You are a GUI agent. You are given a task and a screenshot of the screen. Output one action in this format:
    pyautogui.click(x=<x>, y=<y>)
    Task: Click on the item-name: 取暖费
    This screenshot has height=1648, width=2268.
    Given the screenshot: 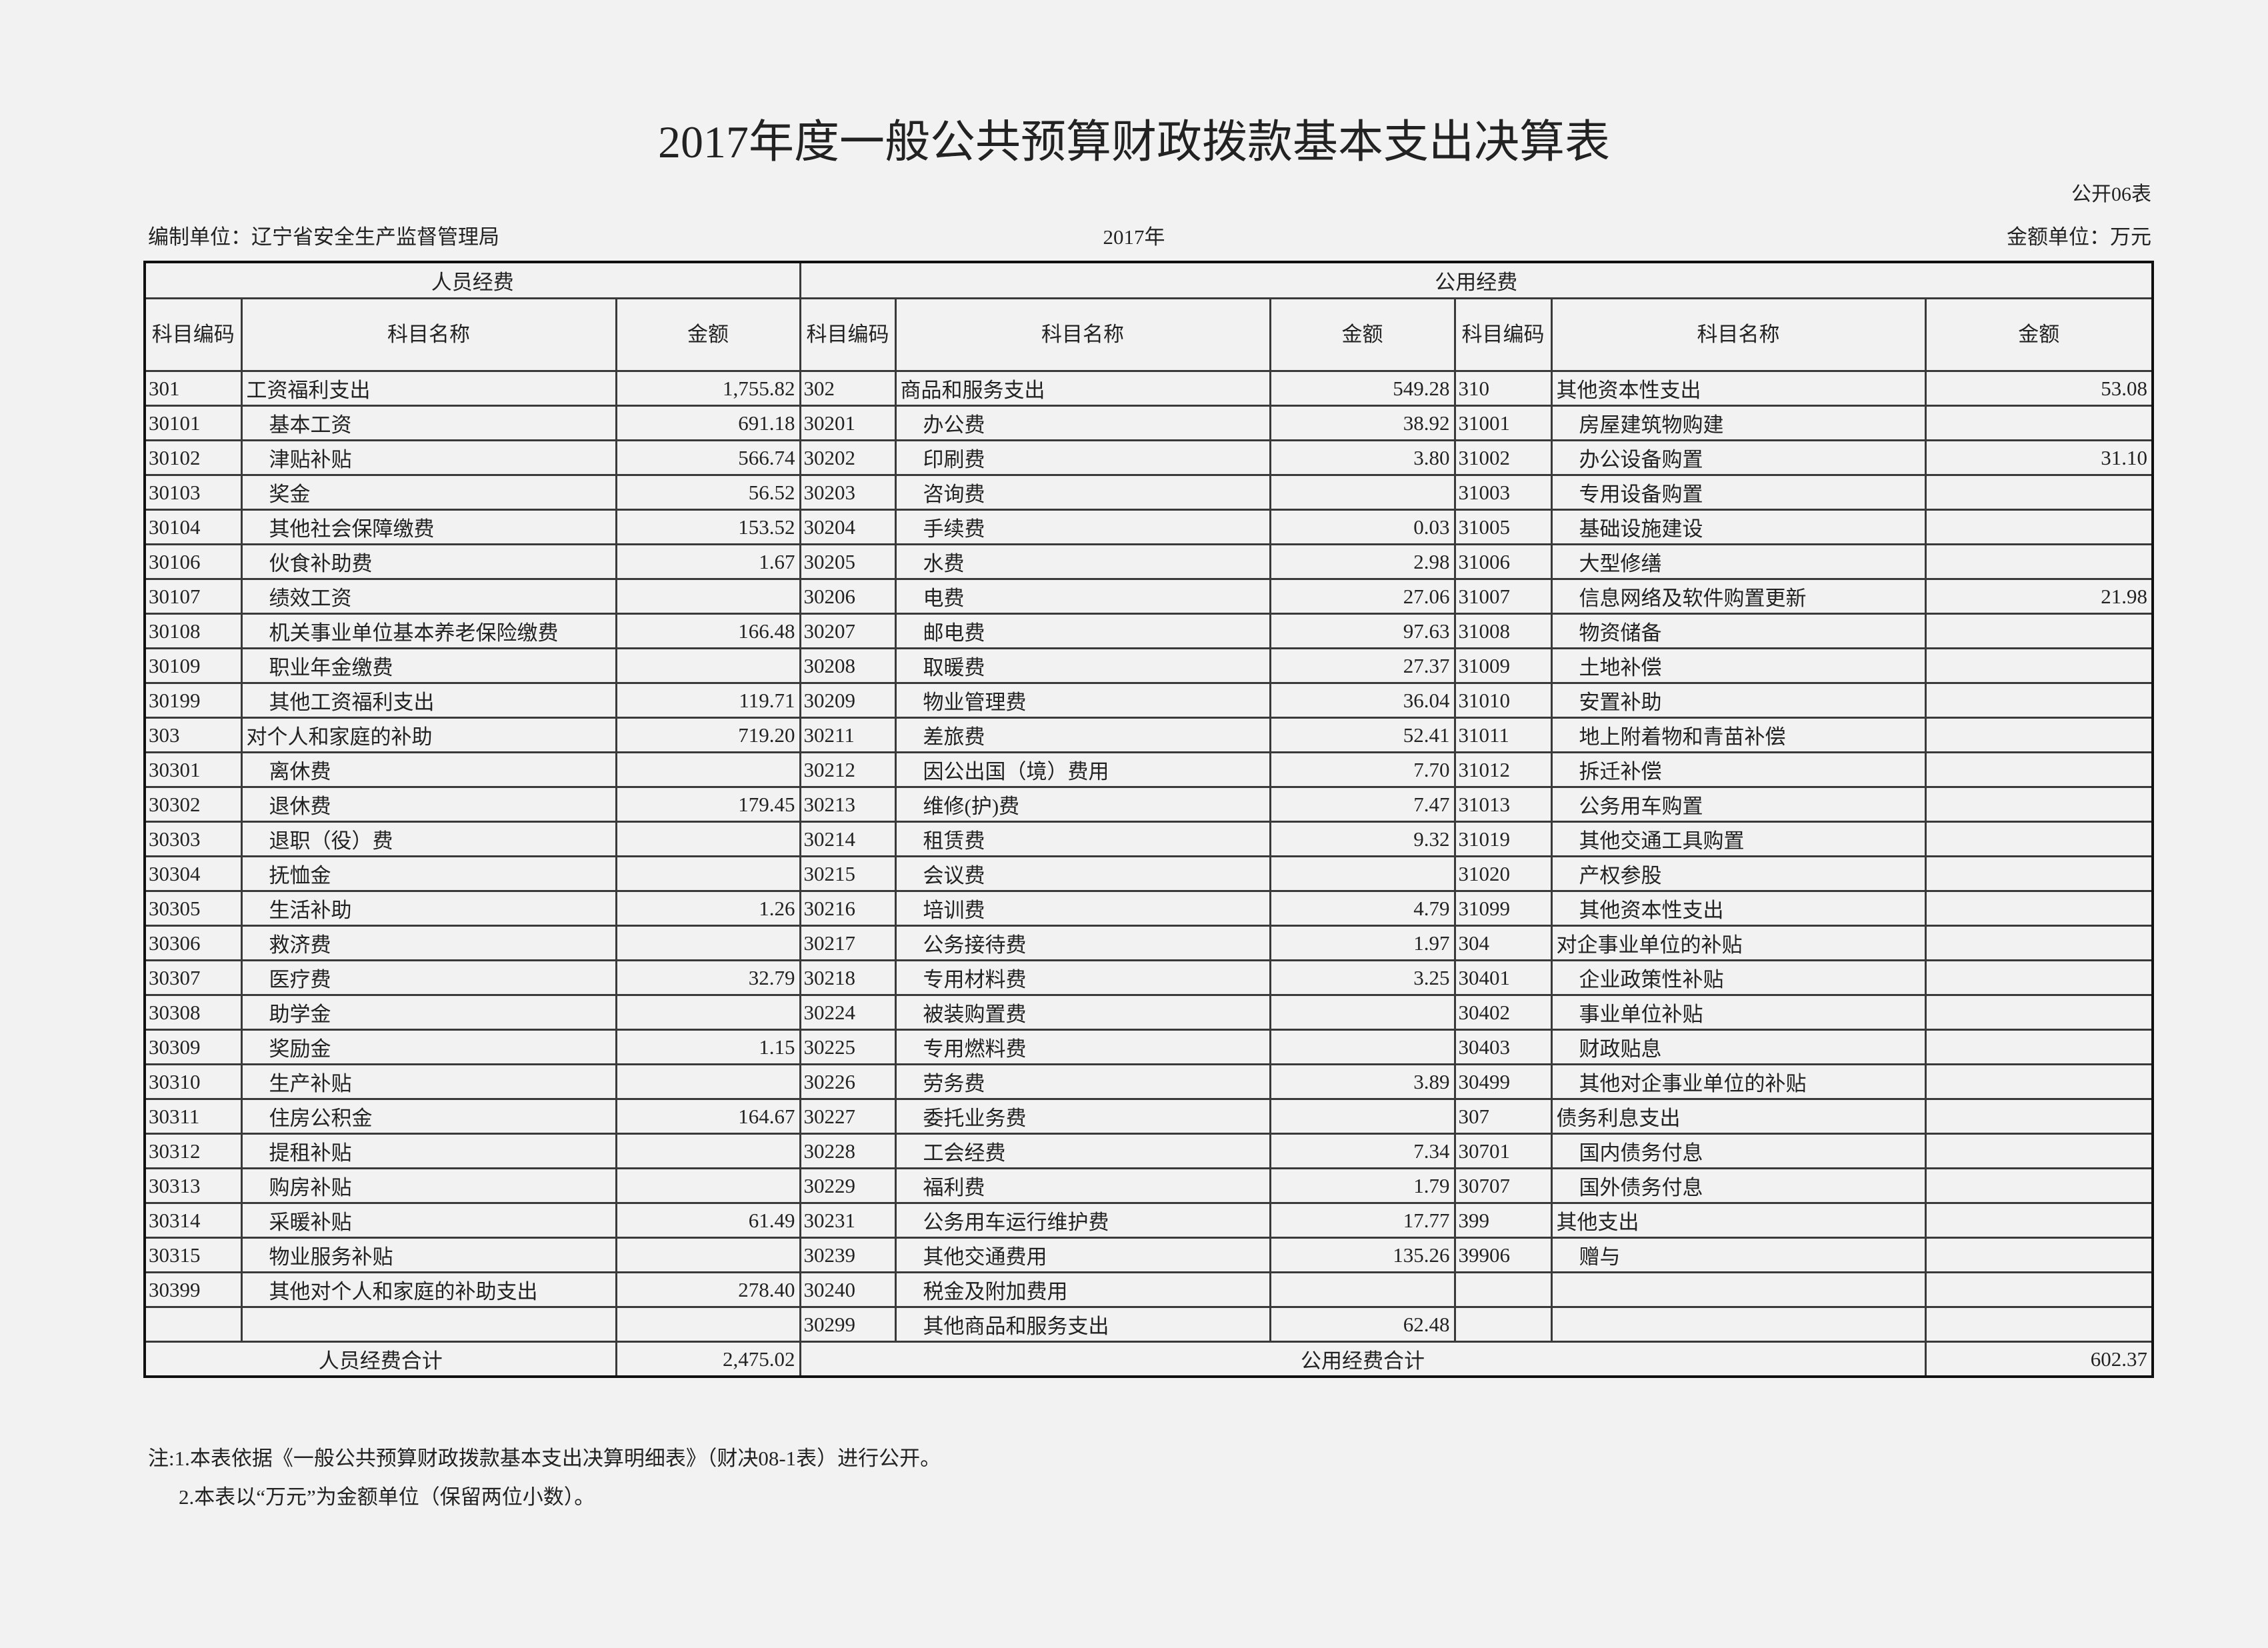 What is the action you would take?
    pyautogui.click(x=1082, y=665)
    